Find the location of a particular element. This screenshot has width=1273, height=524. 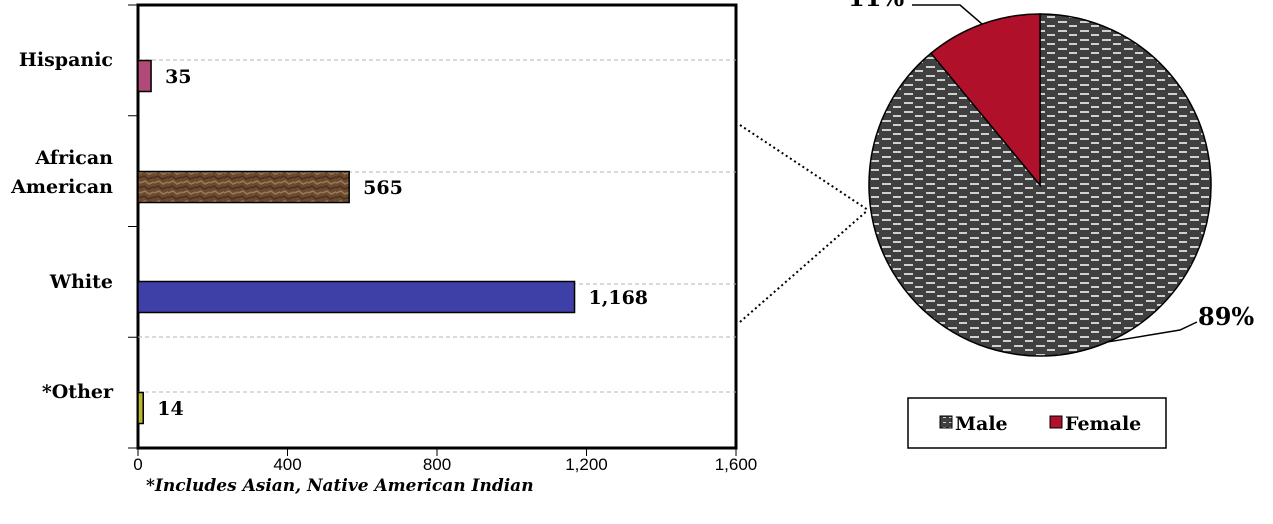

bar-african-american is located at coordinates (243, 187).